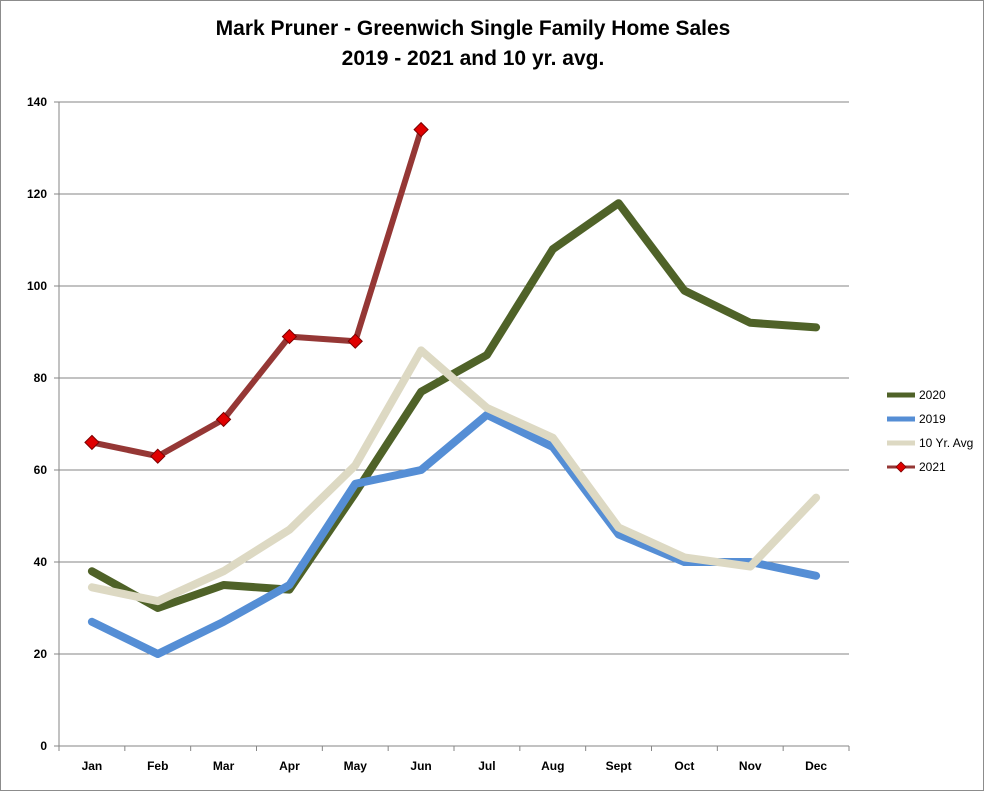  What do you see at coordinates (157, 766) in the screenshot?
I see `x-tick-label: Feb` at bounding box center [157, 766].